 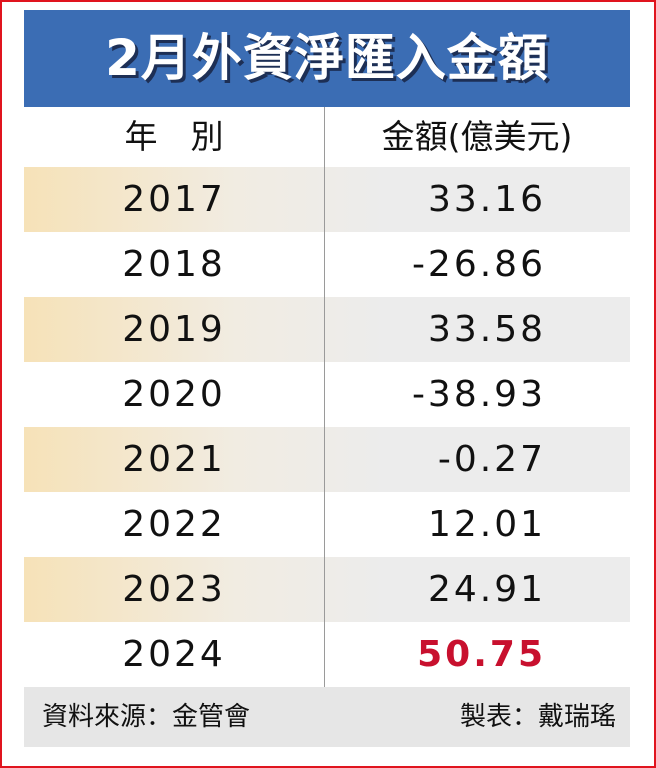 I want to click on credit: 製表：戴瑞瑤, so click(x=537, y=717).